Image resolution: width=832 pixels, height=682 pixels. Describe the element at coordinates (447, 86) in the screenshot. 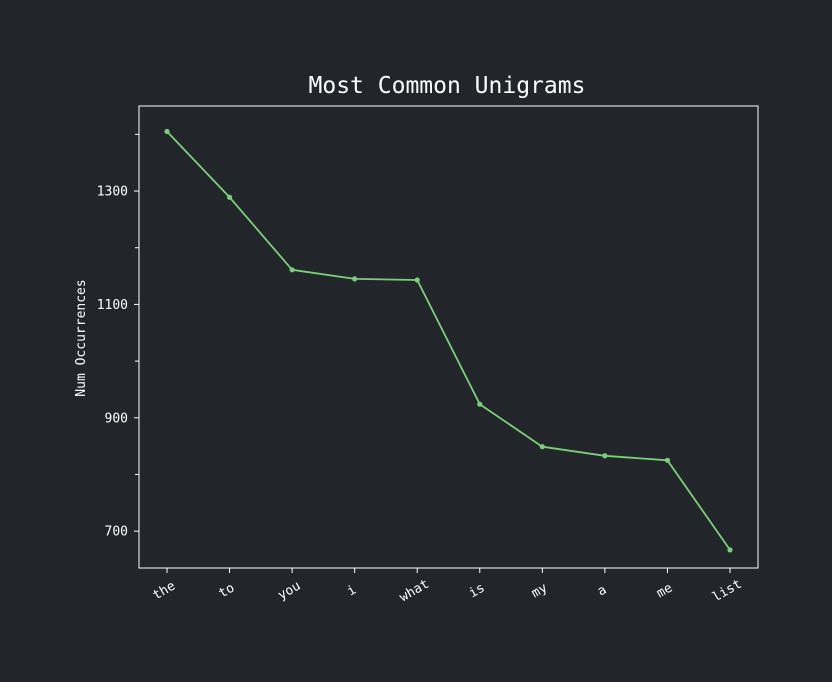

I see `chart-title: Most Common Unigrams` at that location.